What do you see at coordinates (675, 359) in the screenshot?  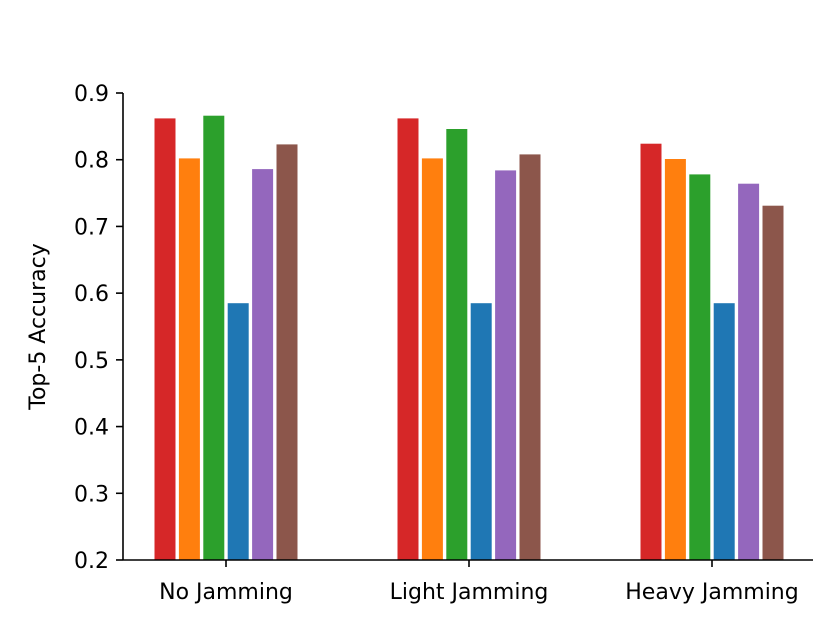 I see `bar-series-2-heavy-jamming` at bounding box center [675, 359].